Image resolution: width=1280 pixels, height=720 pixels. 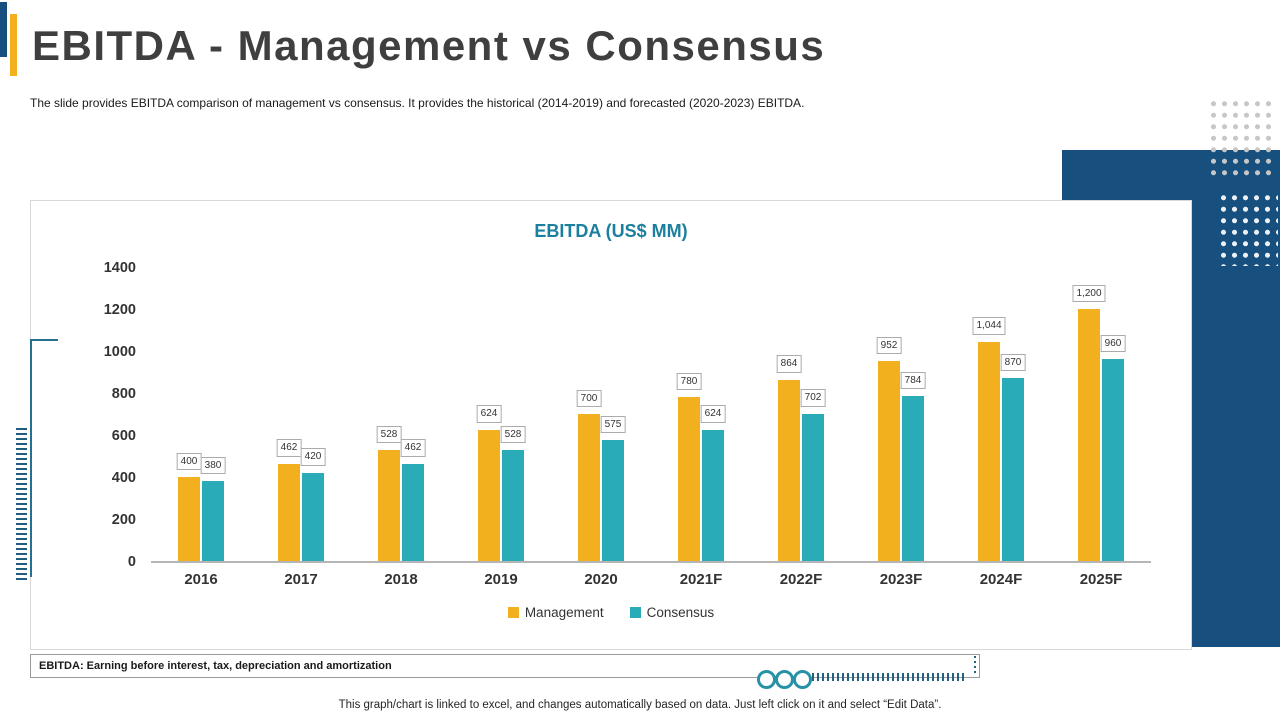 I want to click on x-label-2022F: 2022F, so click(x=801, y=579).